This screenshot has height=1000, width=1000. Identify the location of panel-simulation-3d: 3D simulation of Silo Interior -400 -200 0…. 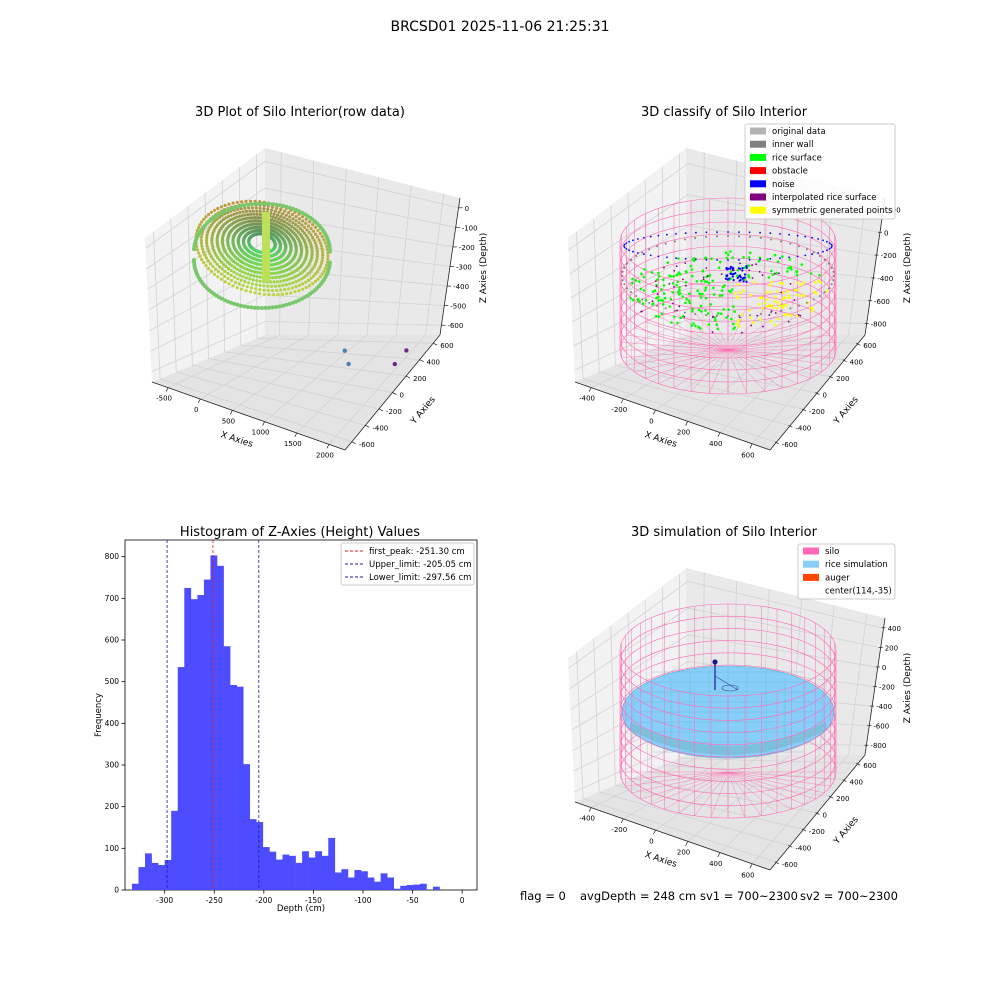
(740, 702).